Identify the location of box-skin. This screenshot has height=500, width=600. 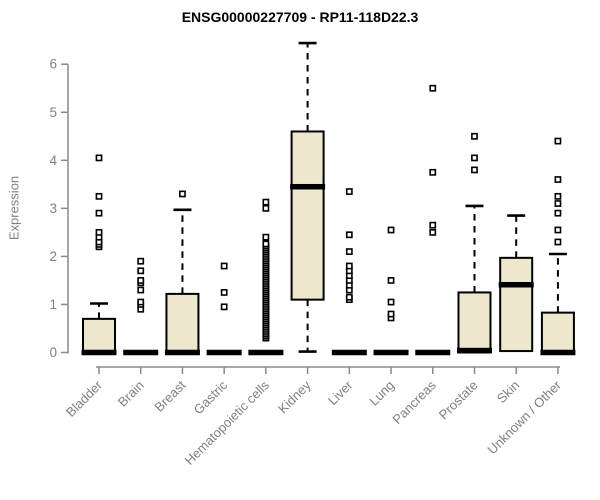
(516, 304).